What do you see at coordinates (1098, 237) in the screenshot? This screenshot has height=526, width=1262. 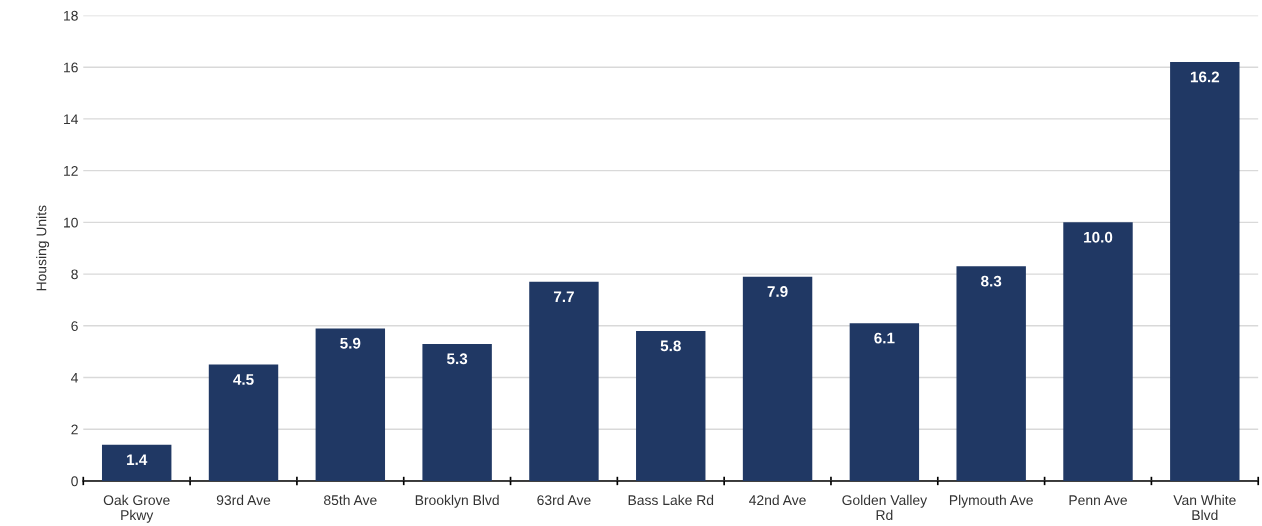 I see `data-label: 10.0` at bounding box center [1098, 237].